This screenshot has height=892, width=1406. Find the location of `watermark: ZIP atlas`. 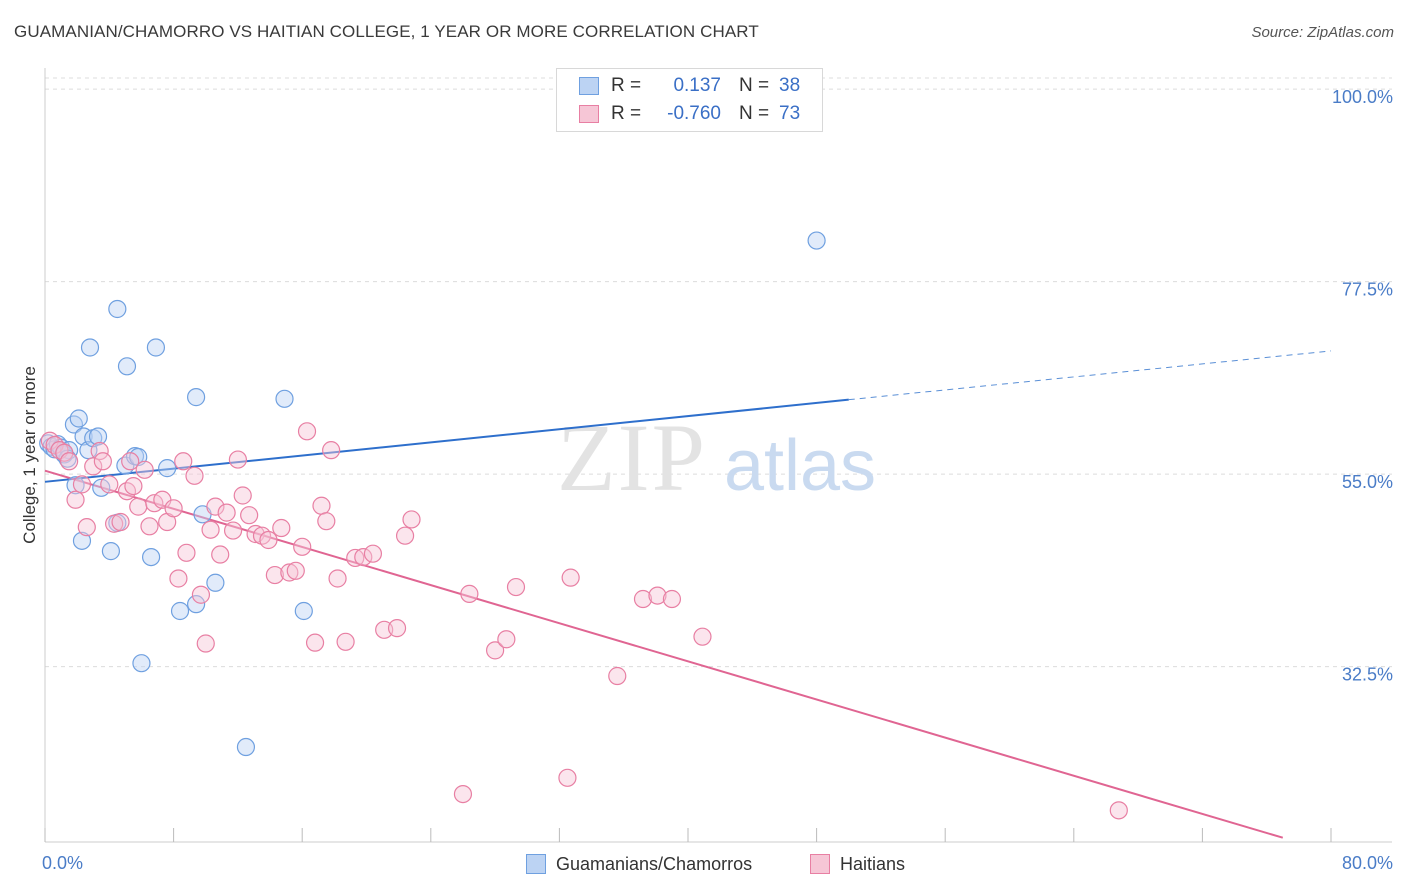

watermark: ZIP atlas is located at coordinates (716, 457).